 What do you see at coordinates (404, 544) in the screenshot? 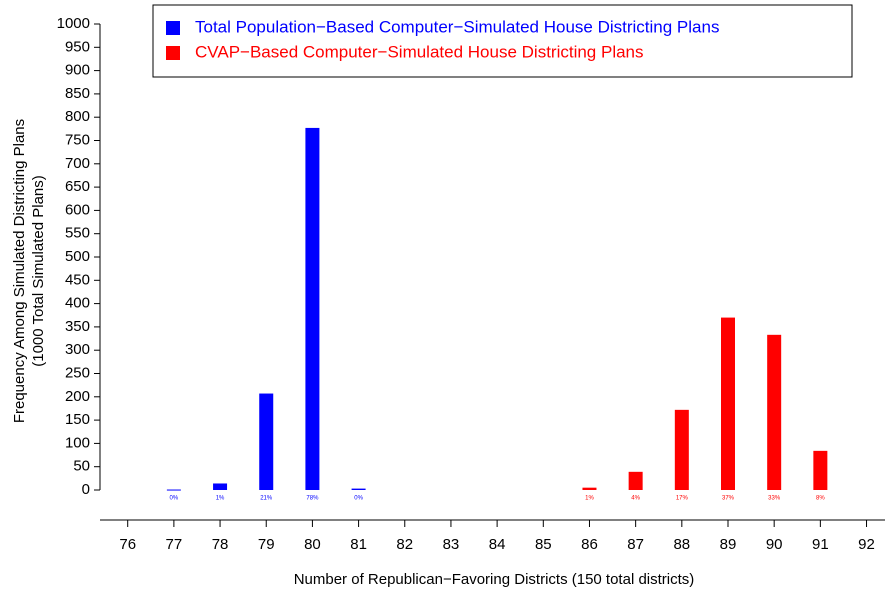
I see `x-tick-label: 82` at bounding box center [404, 544].